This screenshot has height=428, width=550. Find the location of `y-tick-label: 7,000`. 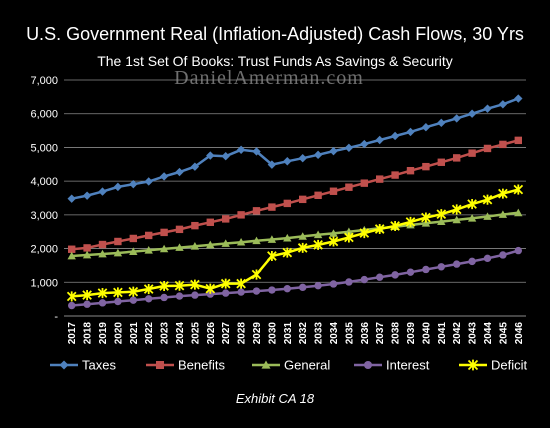

y-tick-label: 7,000 is located at coordinates (44, 81).